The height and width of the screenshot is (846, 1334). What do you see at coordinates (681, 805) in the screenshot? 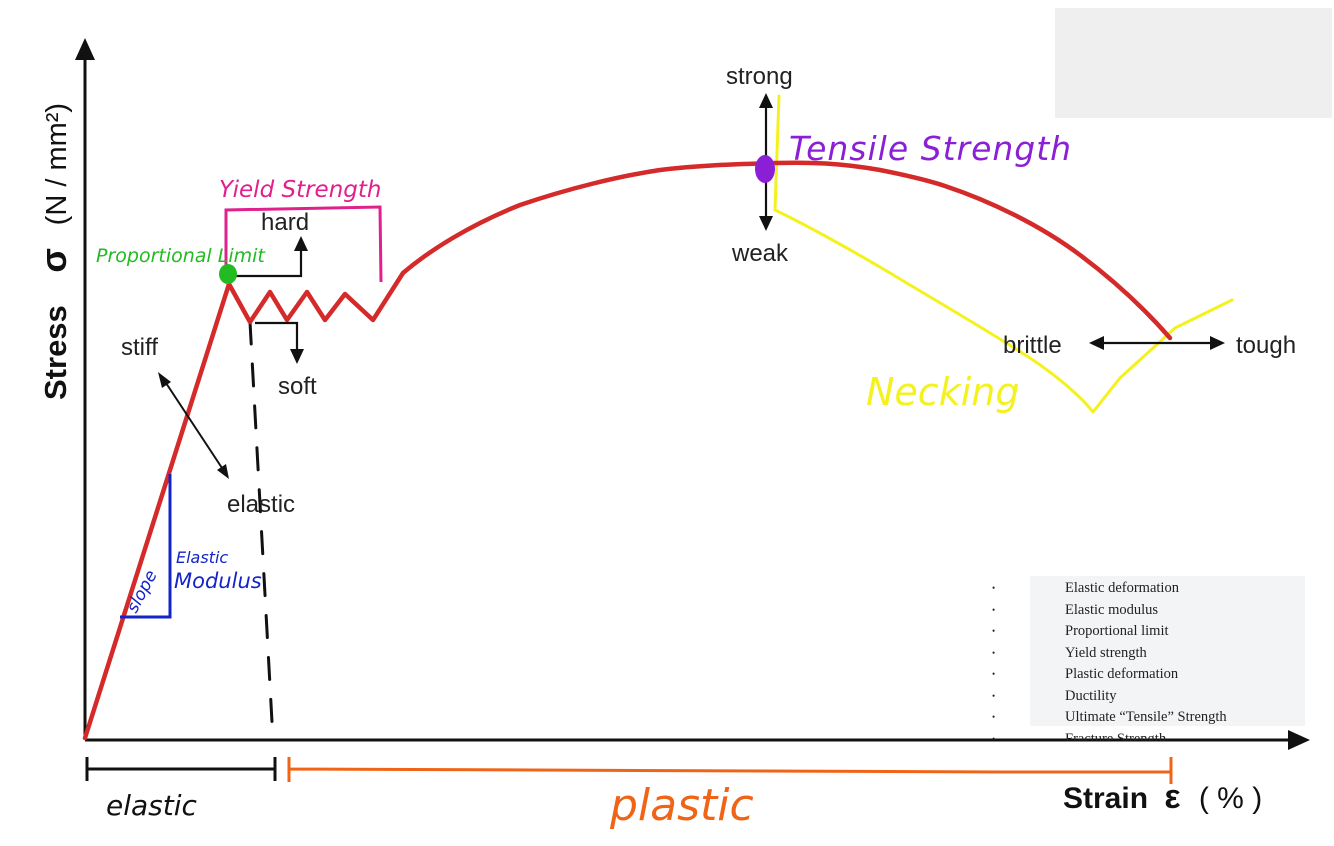
I see `annotation-plastic-region: plastic` at bounding box center [681, 805].